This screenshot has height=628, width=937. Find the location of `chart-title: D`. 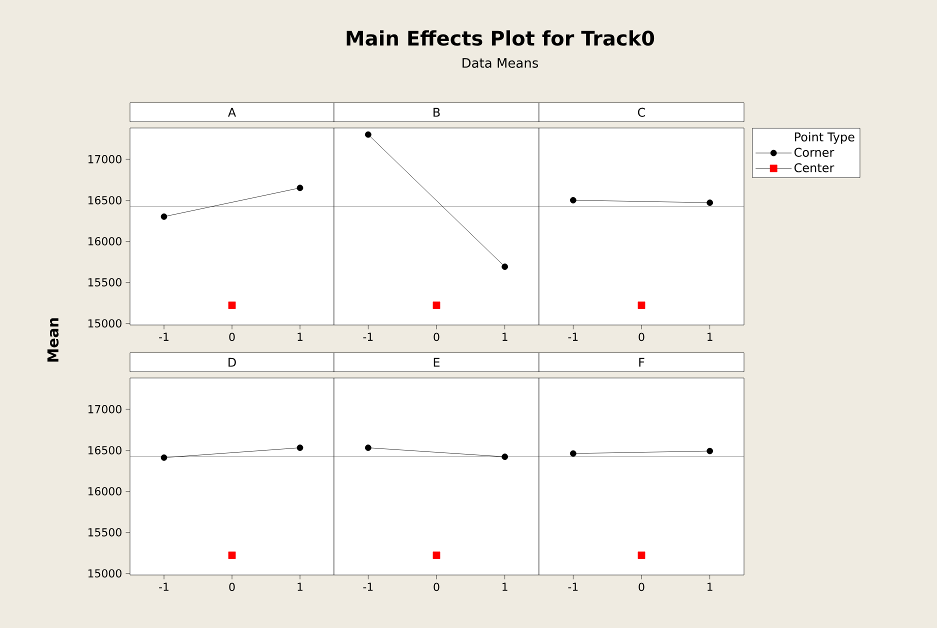

chart-title: D is located at coordinates (232, 362).